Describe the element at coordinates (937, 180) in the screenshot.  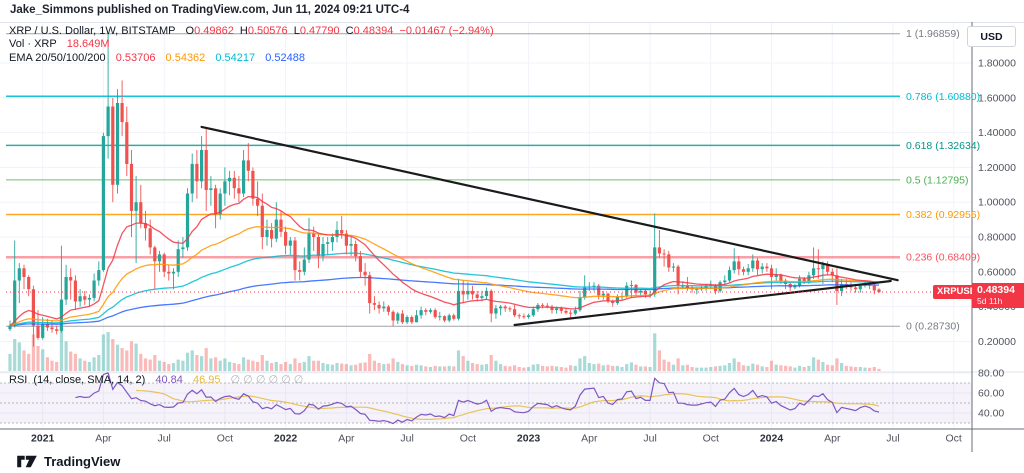
I see `fib-label: 0.5 (1.12795)` at that location.